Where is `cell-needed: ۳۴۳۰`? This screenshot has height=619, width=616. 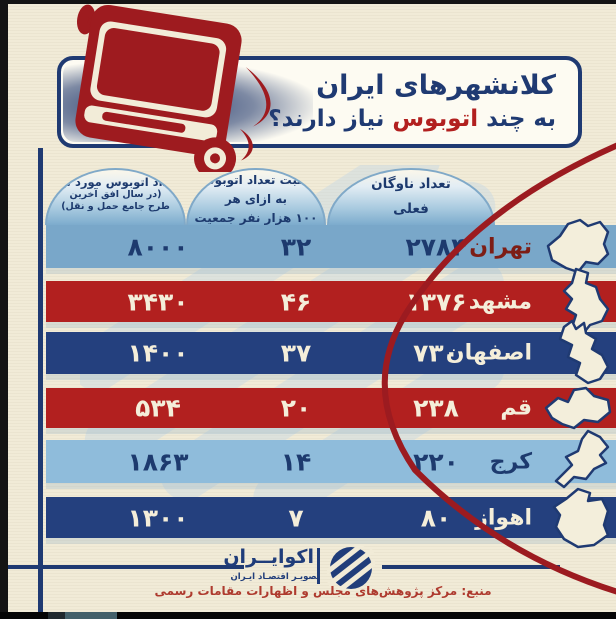
cell-needed: ۳۴۳۰ is located at coordinates (158, 301).